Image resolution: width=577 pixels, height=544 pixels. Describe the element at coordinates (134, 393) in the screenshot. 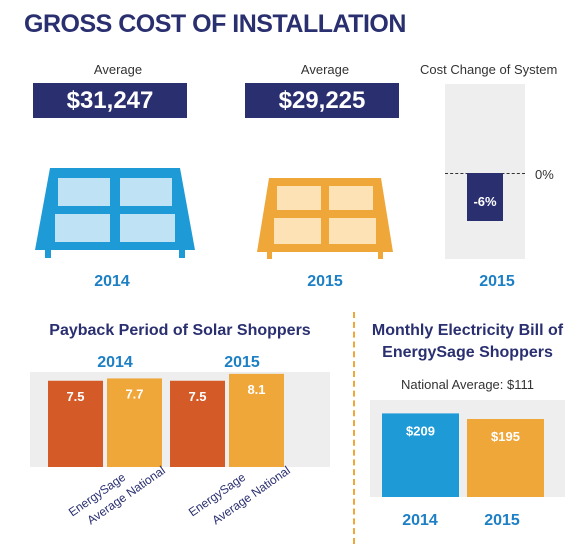

I see `payback-bar-label-2014-1: 7.7` at that location.